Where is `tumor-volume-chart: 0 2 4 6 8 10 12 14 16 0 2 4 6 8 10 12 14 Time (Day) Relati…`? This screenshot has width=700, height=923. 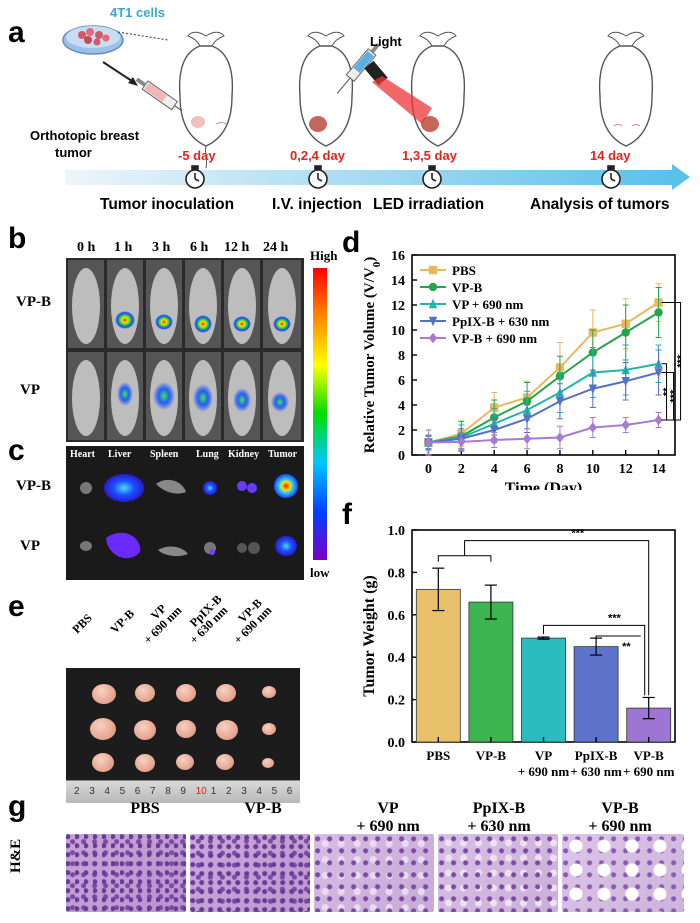
tumor-volume-chart: 0 2 4 6 8 10 12 14 16 0 2 4 6 8 10 12 14 Time (Day) Relati… is located at coordinates (525, 369).